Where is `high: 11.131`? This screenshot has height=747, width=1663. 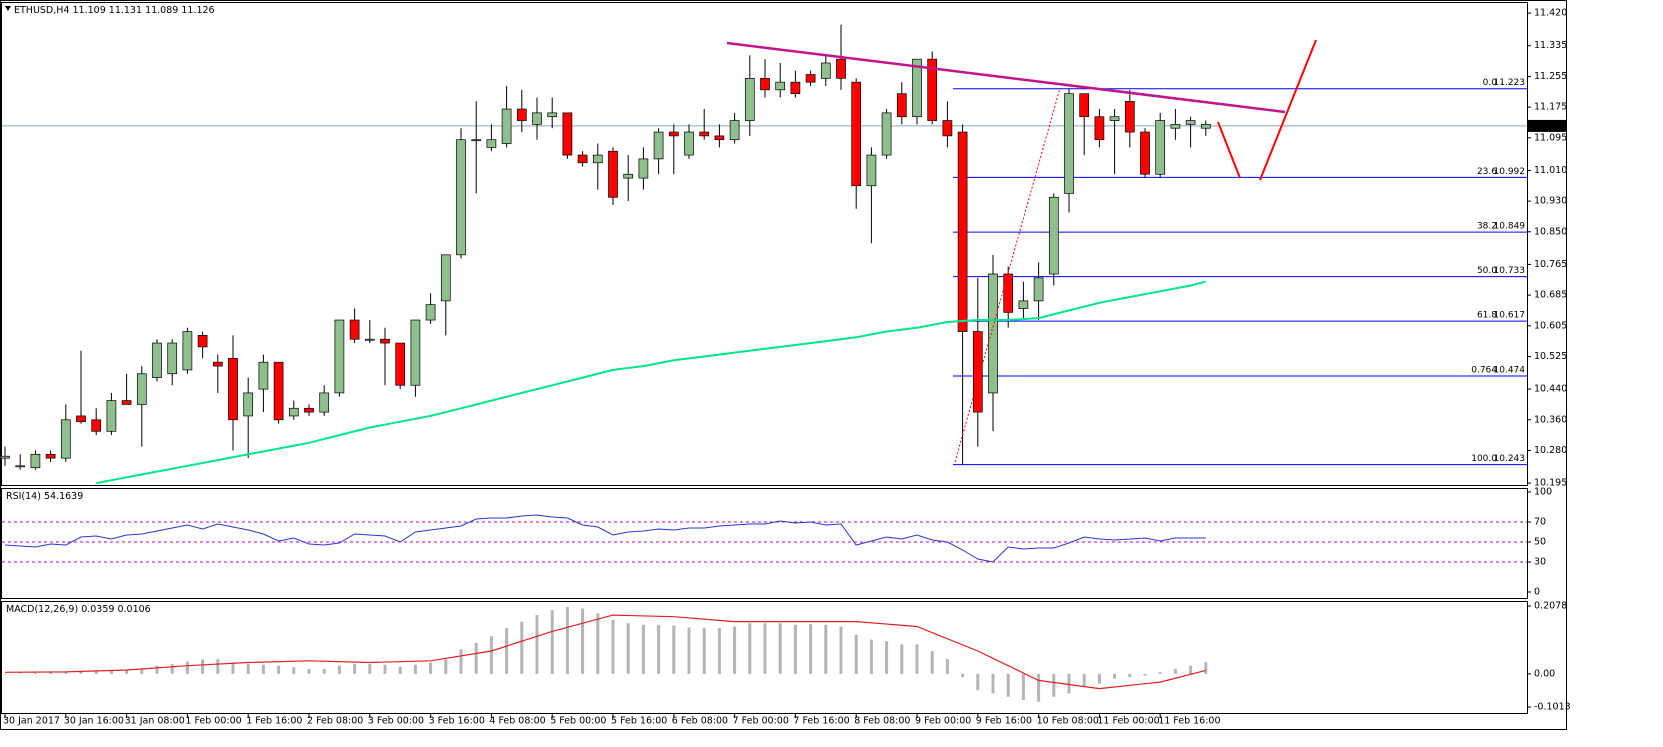 high: 11.131 is located at coordinates (125, 10).